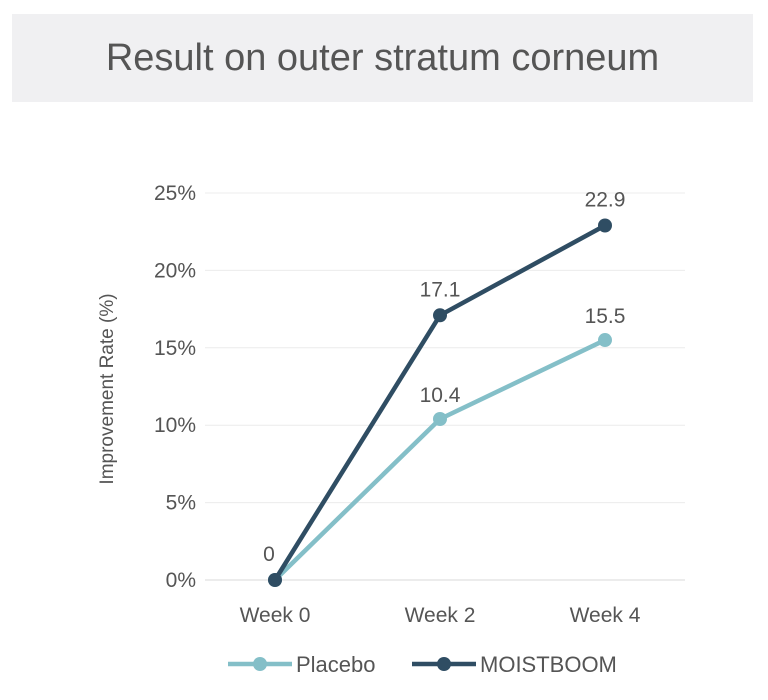 This screenshot has height=700, width=768. I want to click on x-tick-label: Week 4, so click(605, 615).